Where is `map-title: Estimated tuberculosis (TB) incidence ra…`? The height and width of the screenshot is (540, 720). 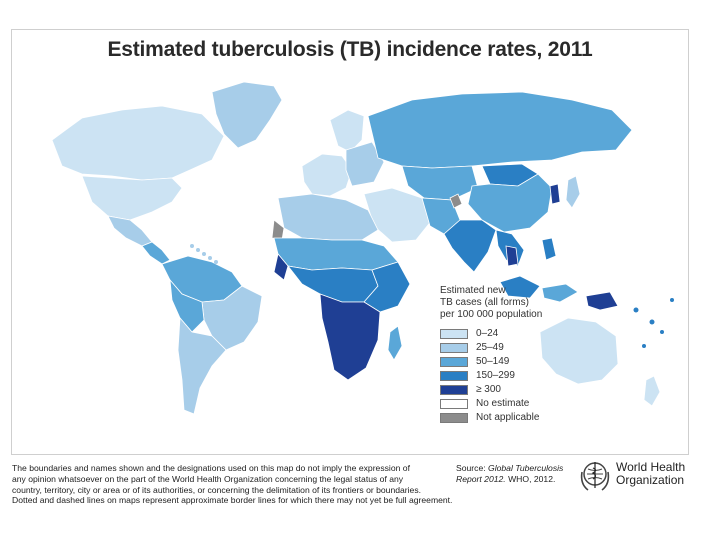
map-title: Estimated tuberculosis (TB) incidence ra… is located at coordinates (350, 49).